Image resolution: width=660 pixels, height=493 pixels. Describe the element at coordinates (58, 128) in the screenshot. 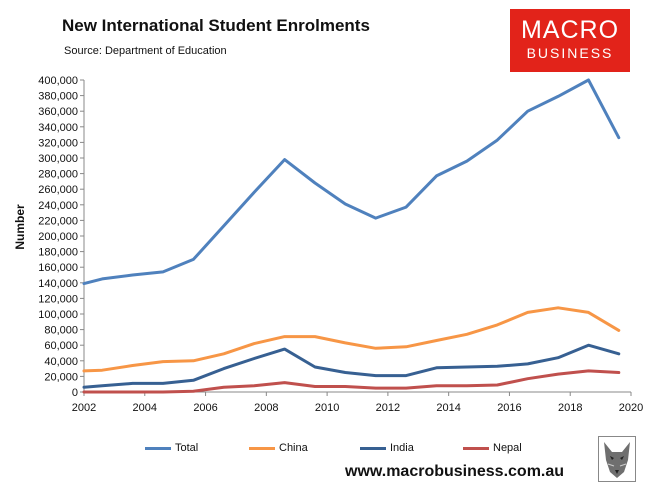

I see `y-tick-label: 340,000` at that location.